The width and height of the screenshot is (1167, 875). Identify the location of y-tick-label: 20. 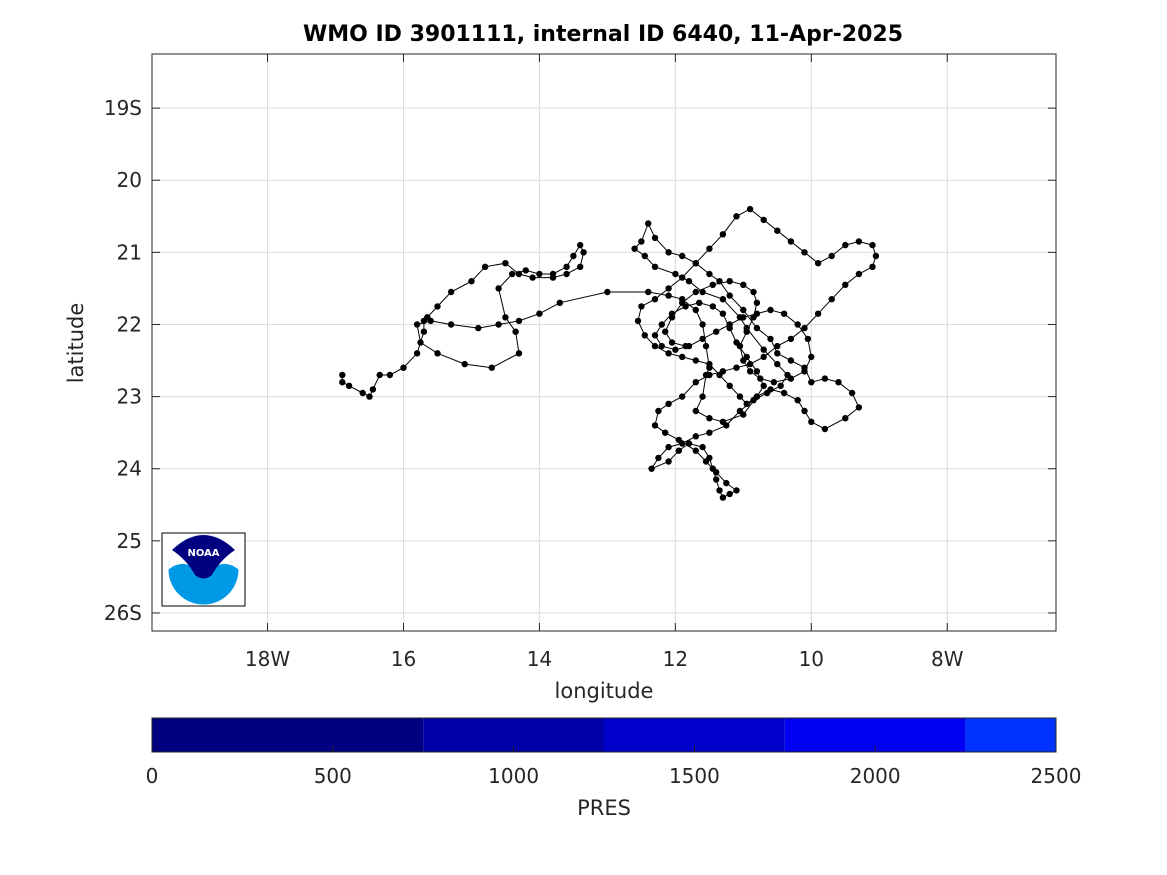
(129, 180).